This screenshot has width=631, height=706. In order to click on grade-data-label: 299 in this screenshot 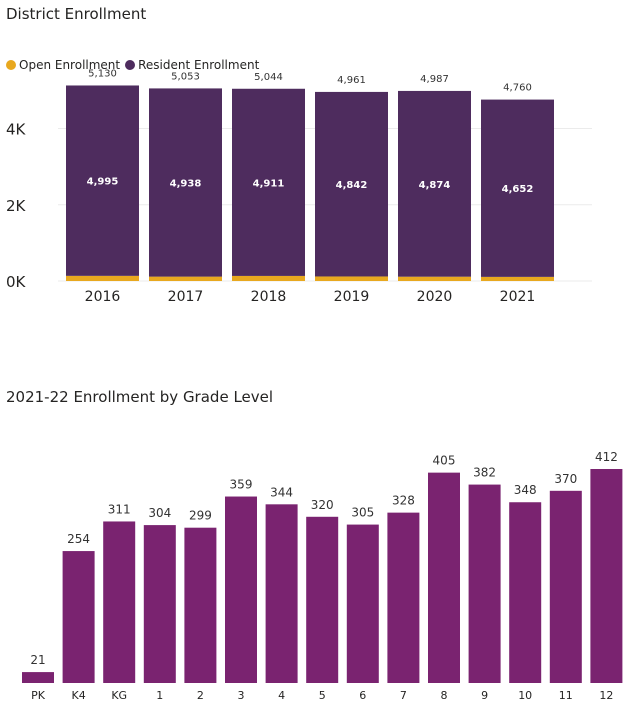, I will do `click(200, 516)`.